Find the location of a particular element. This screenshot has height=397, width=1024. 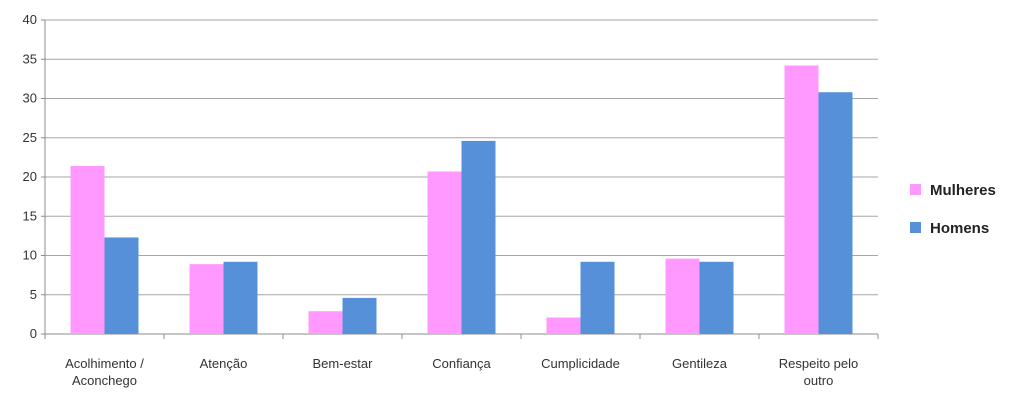

x-tick-label-line: Cumplicidade is located at coordinates (580, 363).